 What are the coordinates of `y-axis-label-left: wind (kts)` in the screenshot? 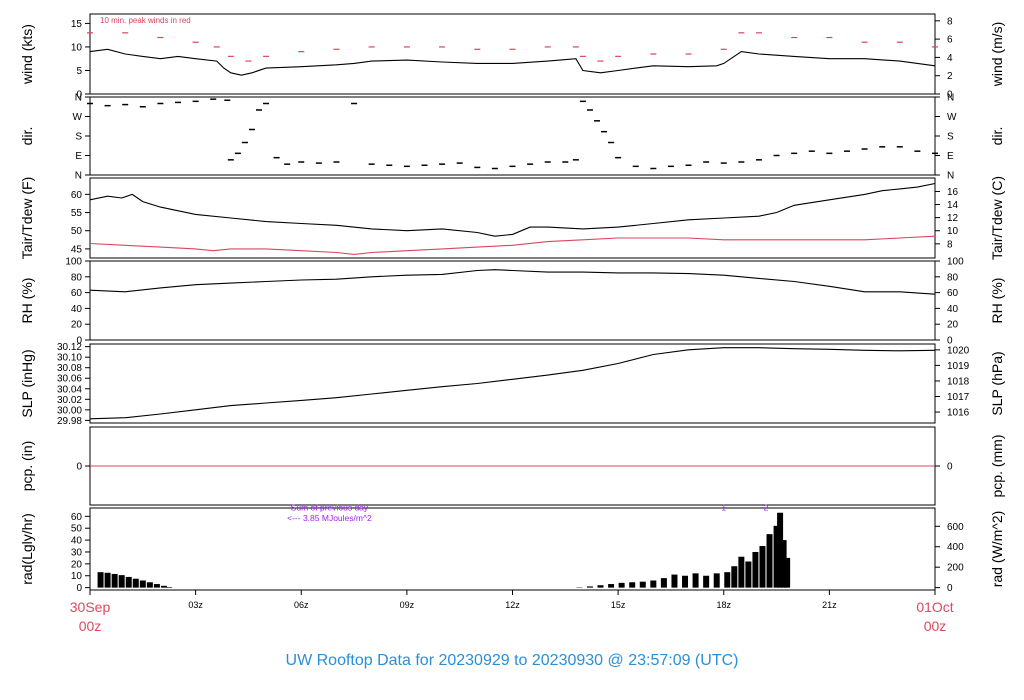 It's located at (27, 54).